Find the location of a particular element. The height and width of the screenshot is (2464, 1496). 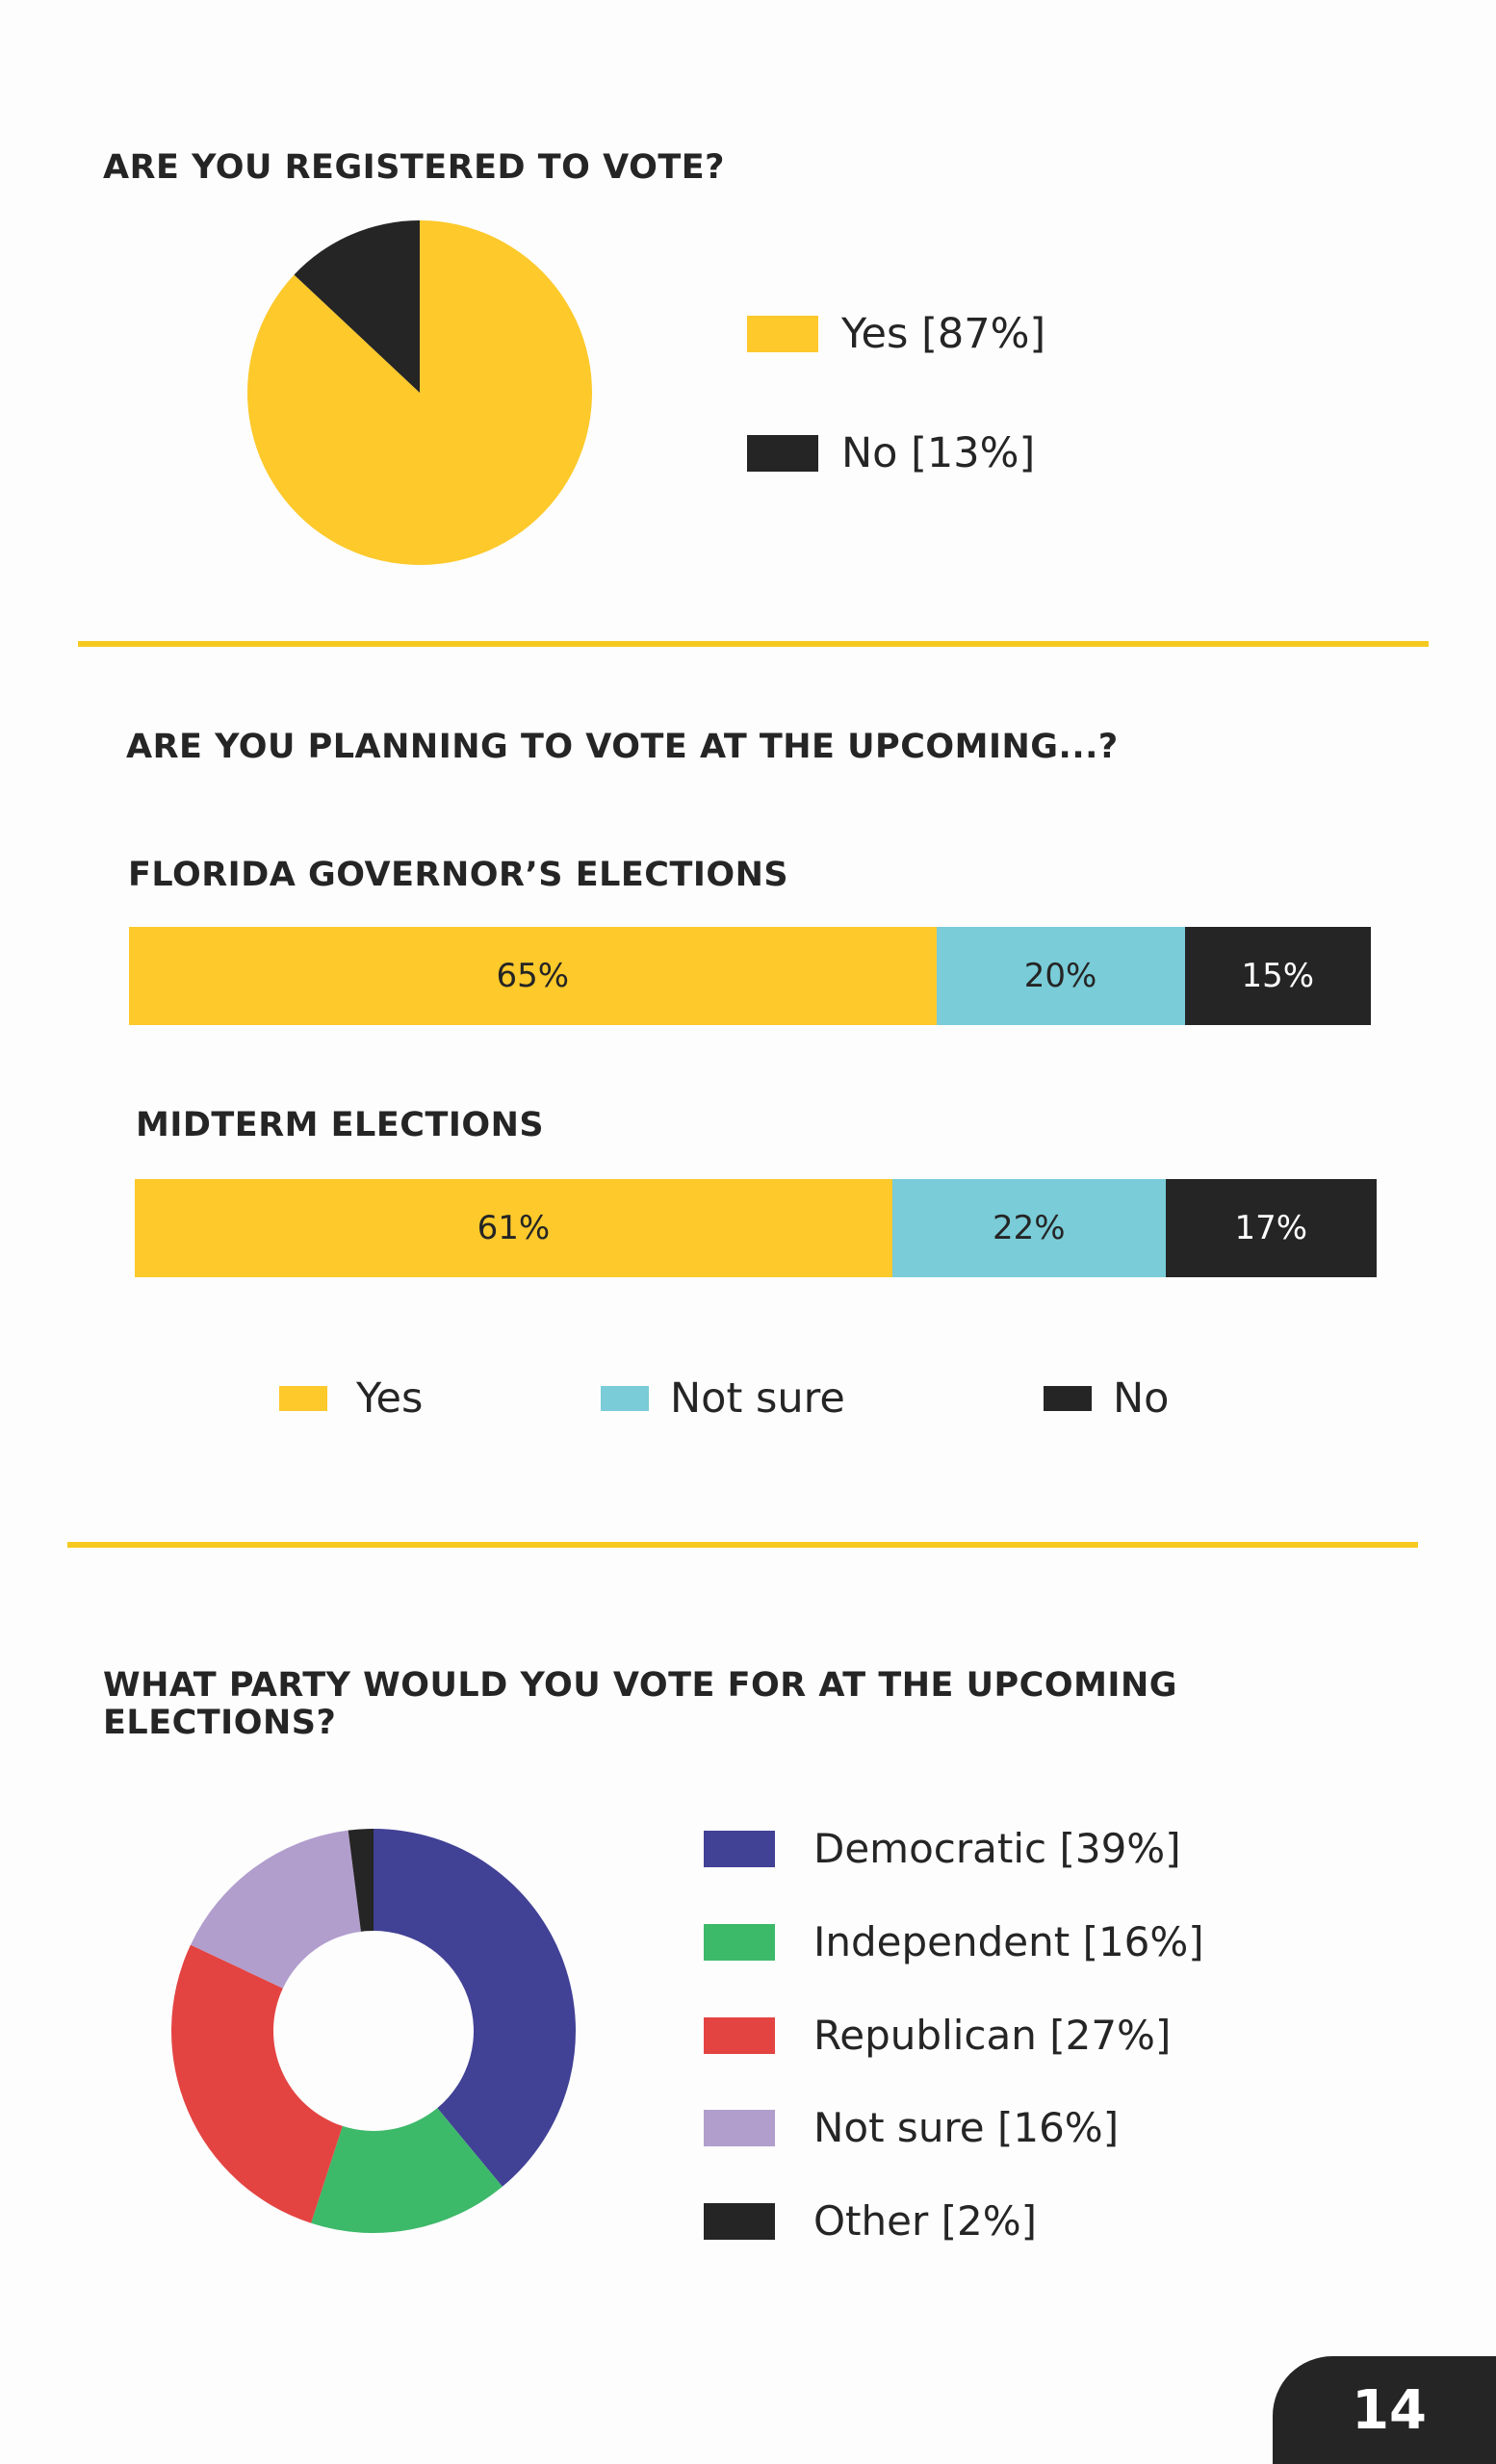

legend-swatch-democratic is located at coordinates (740, 1848).